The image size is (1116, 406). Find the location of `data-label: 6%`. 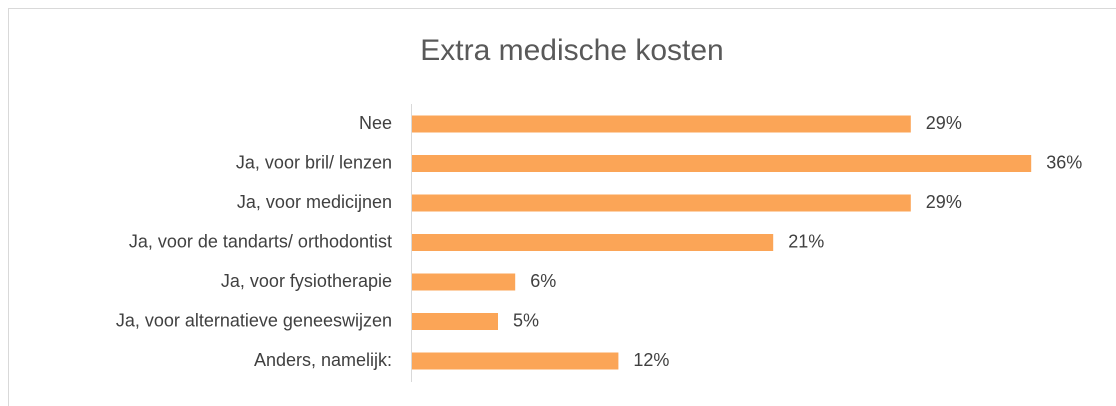

data-label: 6% is located at coordinates (543, 281).